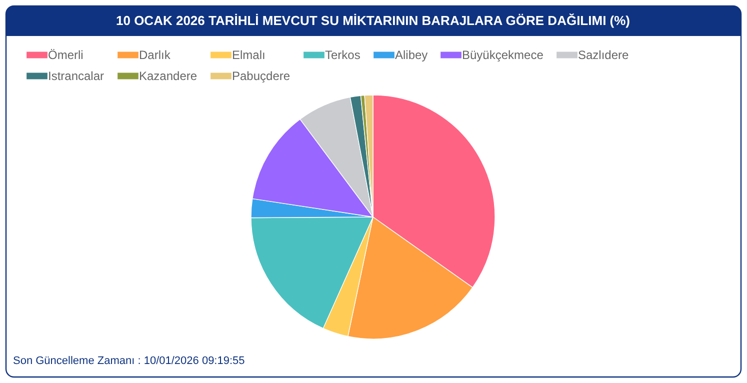  I want to click on chart-title: 10 OCAK 2026 TARİHLİ MEVCUT SU MİKTARININ BARAJLARA GÖRE DAĞILIMI (%), so click(373, 20).